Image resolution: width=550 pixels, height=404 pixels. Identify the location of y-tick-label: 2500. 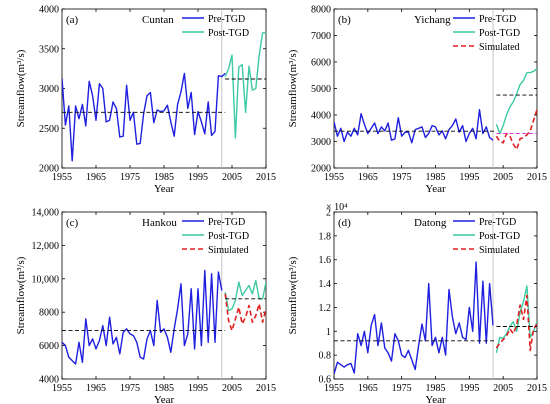
(49, 129).